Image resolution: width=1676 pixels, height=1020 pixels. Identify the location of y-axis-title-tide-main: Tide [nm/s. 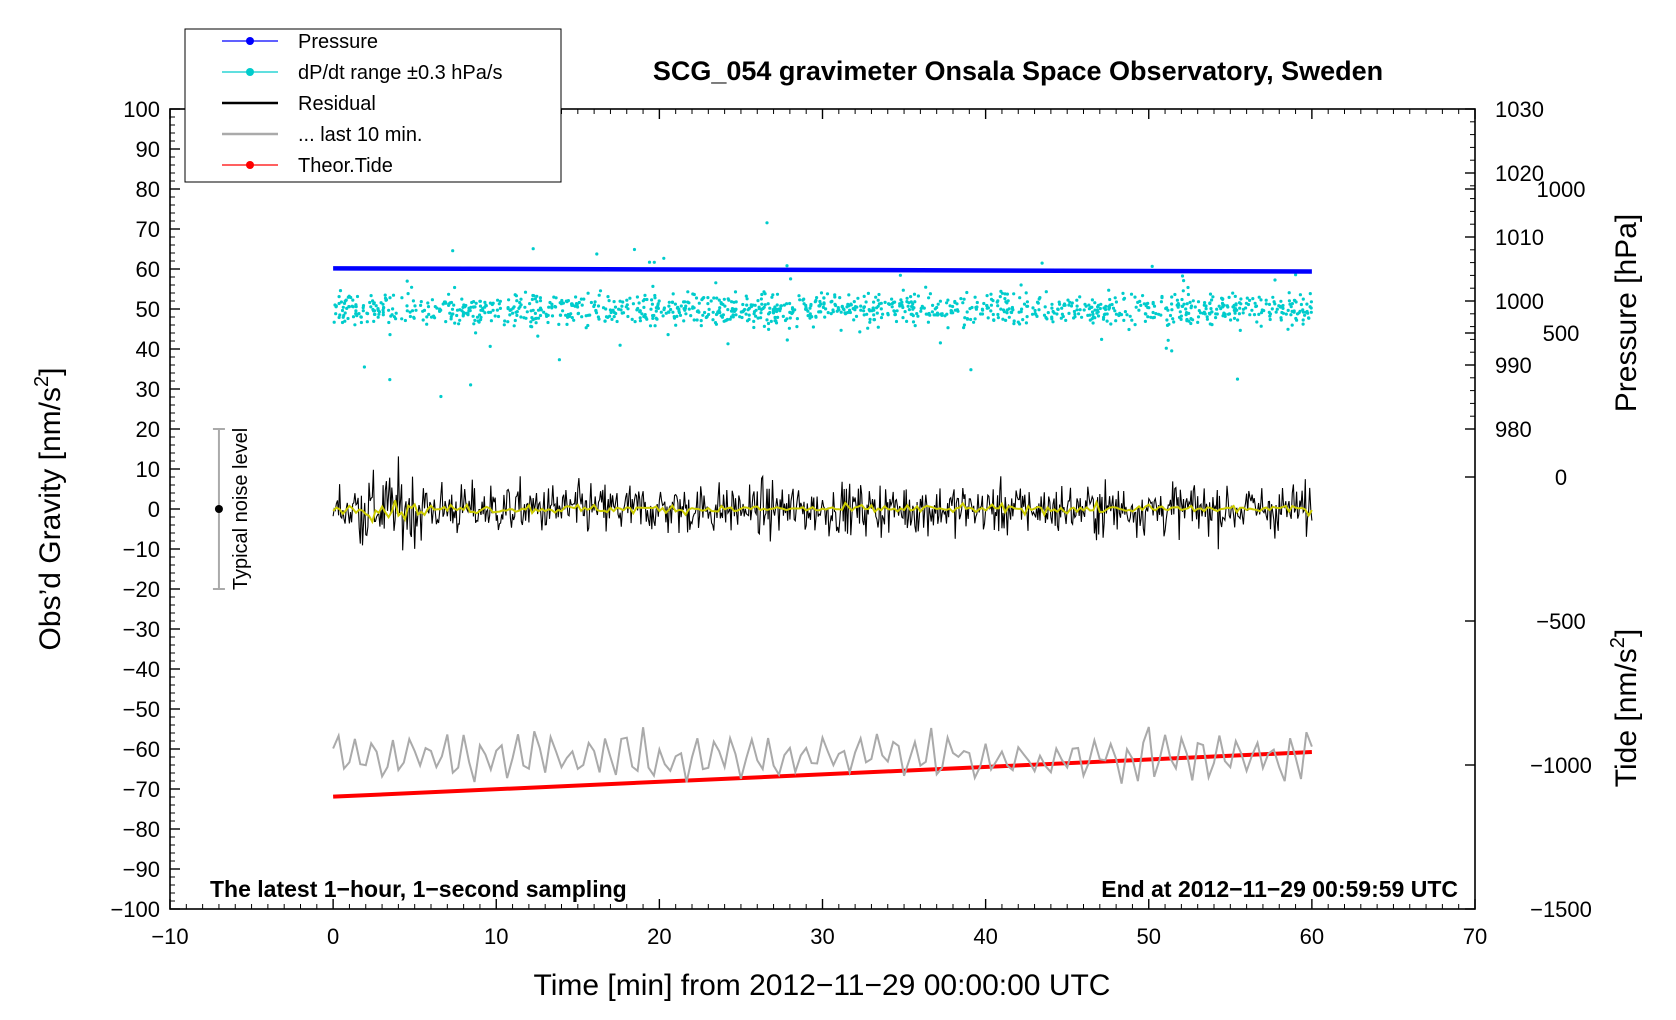
(1626, 717).